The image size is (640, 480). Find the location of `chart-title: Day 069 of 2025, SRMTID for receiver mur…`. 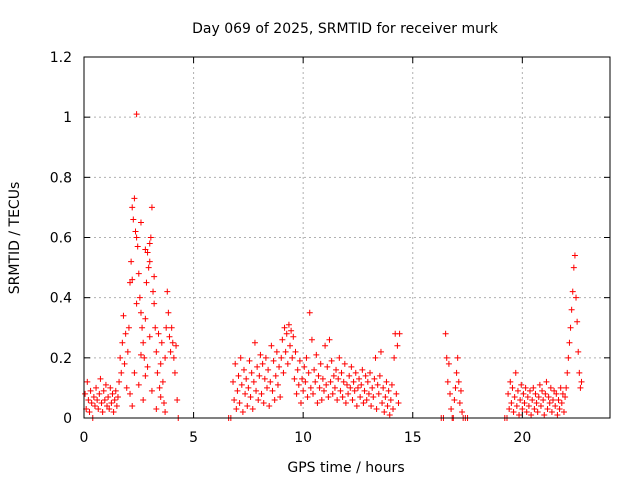

chart-title: Day 069 of 2025, SRMTID for receiver mur… is located at coordinates (345, 29).